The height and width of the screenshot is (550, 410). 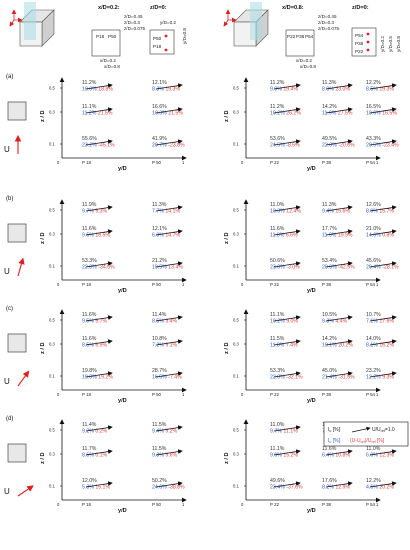 I want to click on row-label: (d), so click(x=9, y=419).